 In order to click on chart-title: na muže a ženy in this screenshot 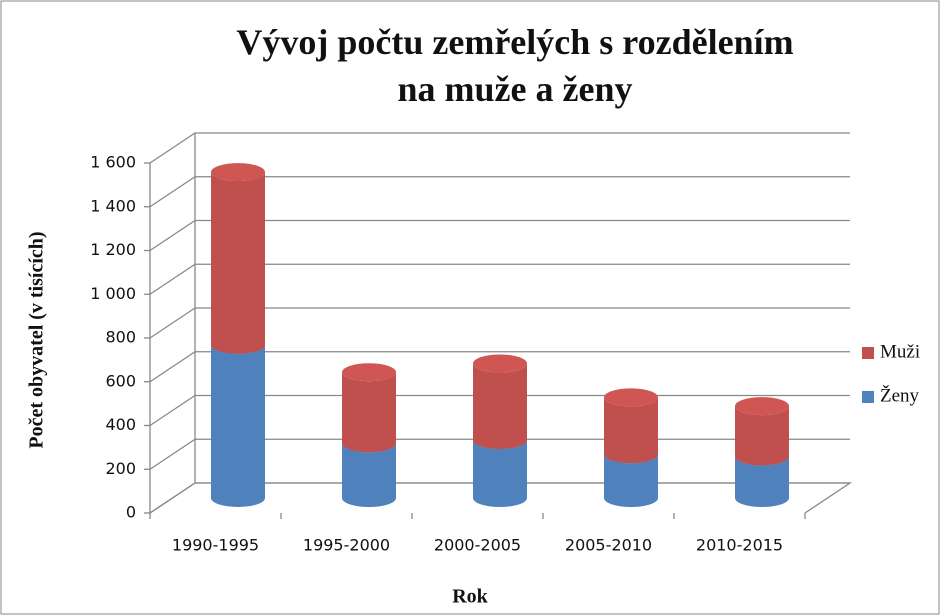, I will do `click(515, 89)`.